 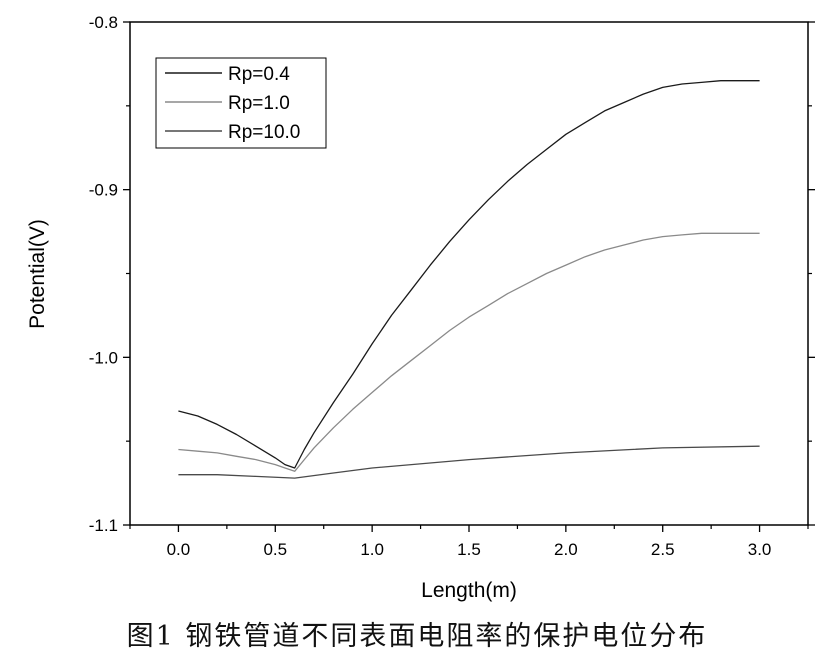 I want to click on x-tick-label: 0.5, so click(x=275, y=549).